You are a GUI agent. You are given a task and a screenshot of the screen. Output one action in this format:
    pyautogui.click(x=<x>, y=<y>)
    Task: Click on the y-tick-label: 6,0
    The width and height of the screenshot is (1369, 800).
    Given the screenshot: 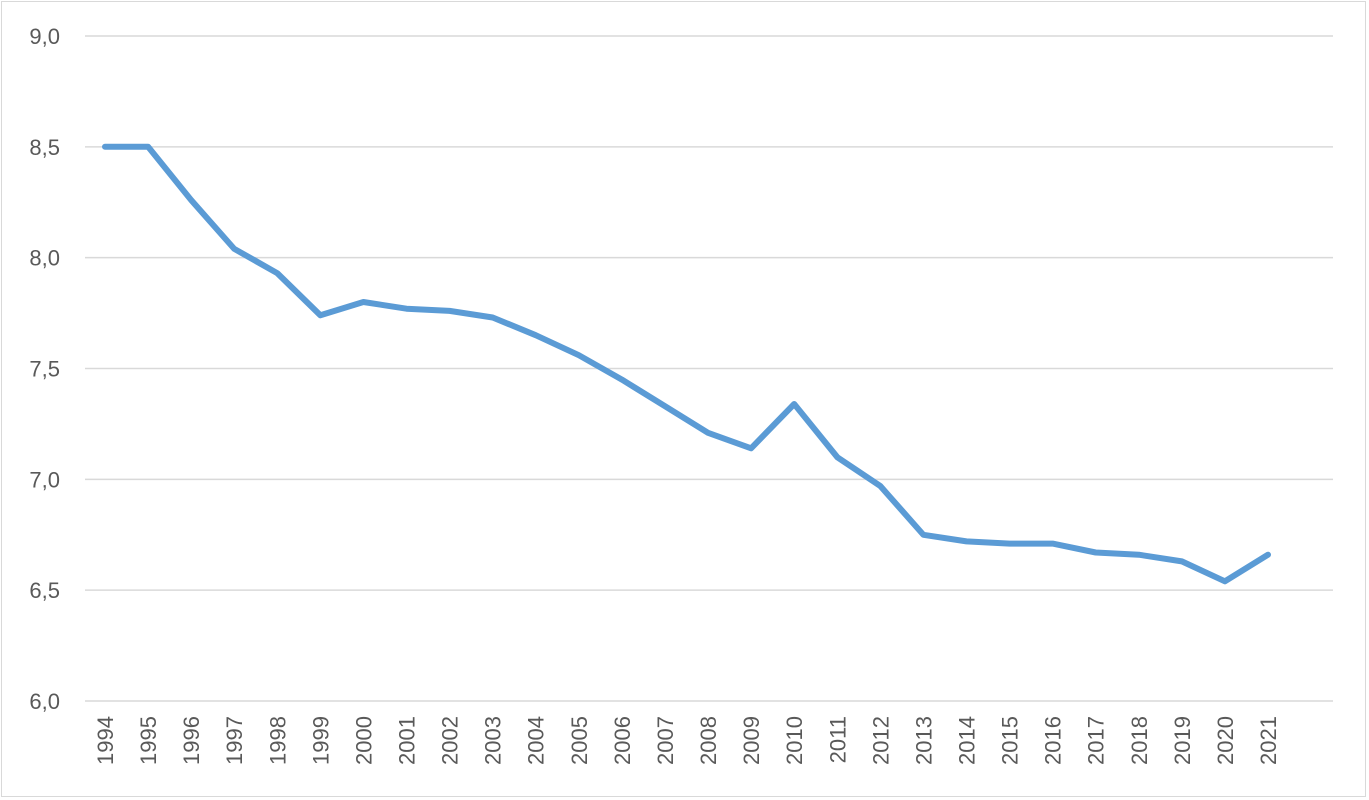 What is the action you would take?
    pyautogui.click(x=44, y=701)
    